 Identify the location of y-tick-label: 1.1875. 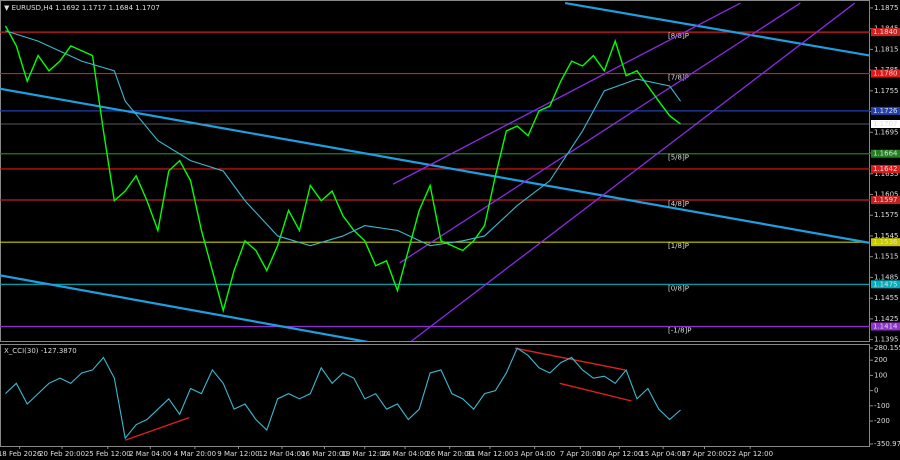
(886, 8).